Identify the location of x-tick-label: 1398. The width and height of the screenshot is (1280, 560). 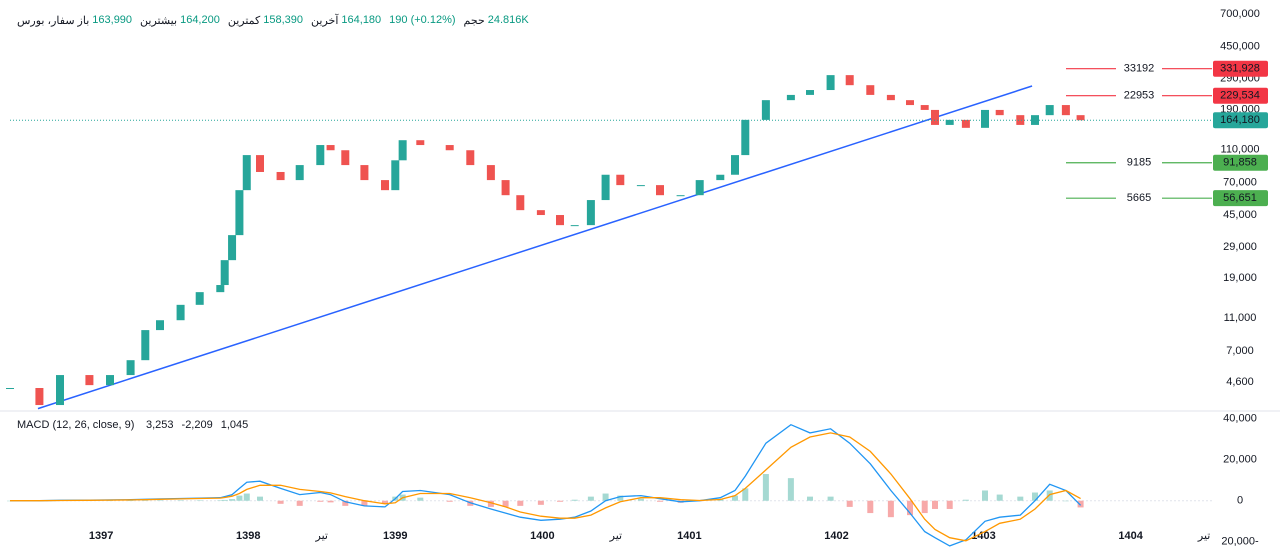
(248, 536).